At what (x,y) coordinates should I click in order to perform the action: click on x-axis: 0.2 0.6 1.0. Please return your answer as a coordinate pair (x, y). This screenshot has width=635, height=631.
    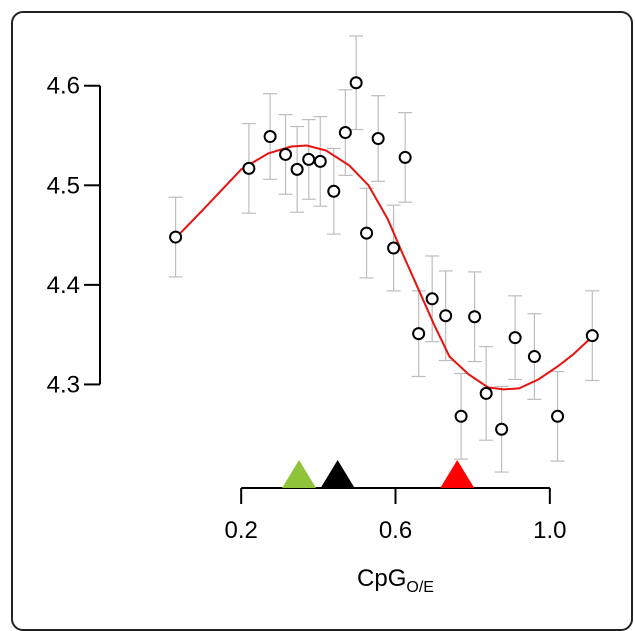
    Looking at the image, I should click on (395, 515).